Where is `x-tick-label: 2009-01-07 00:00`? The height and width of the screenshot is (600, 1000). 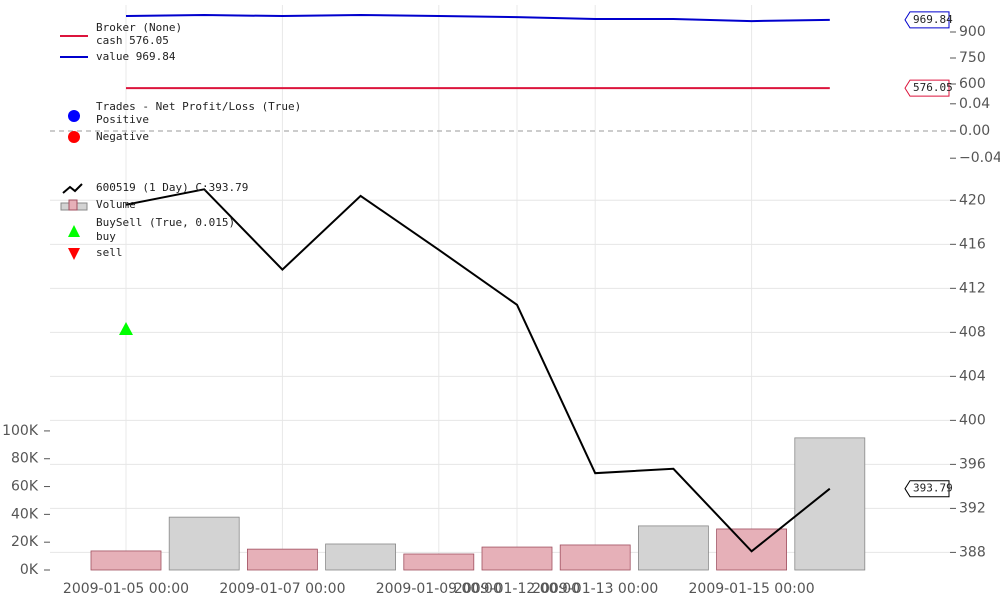
x-tick-label: 2009-01-07 00:00 is located at coordinates (282, 589).